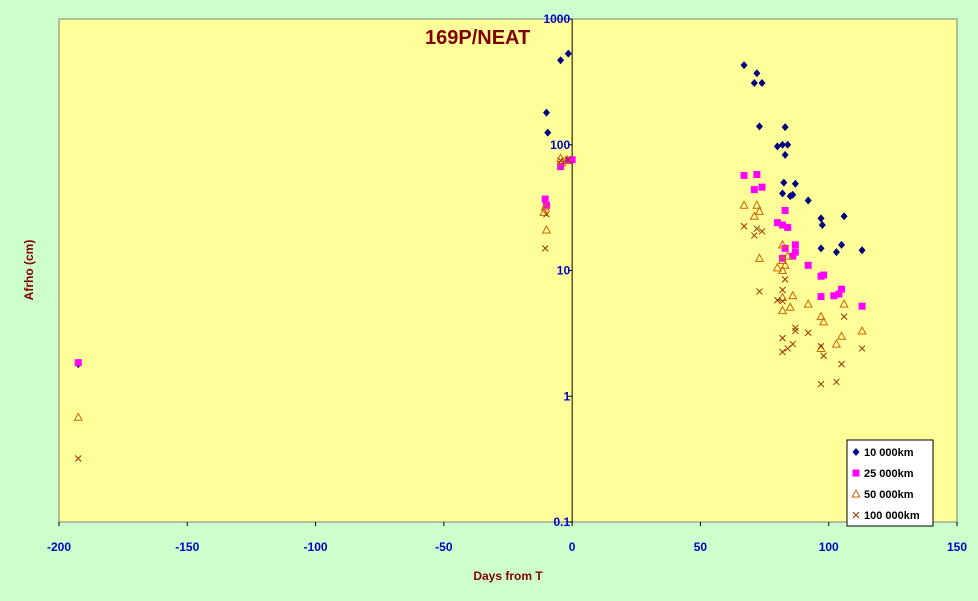 This screenshot has width=978, height=601. Describe the element at coordinates (856, 452) in the screenshot. I see `legend-marker-10000km` at that location.